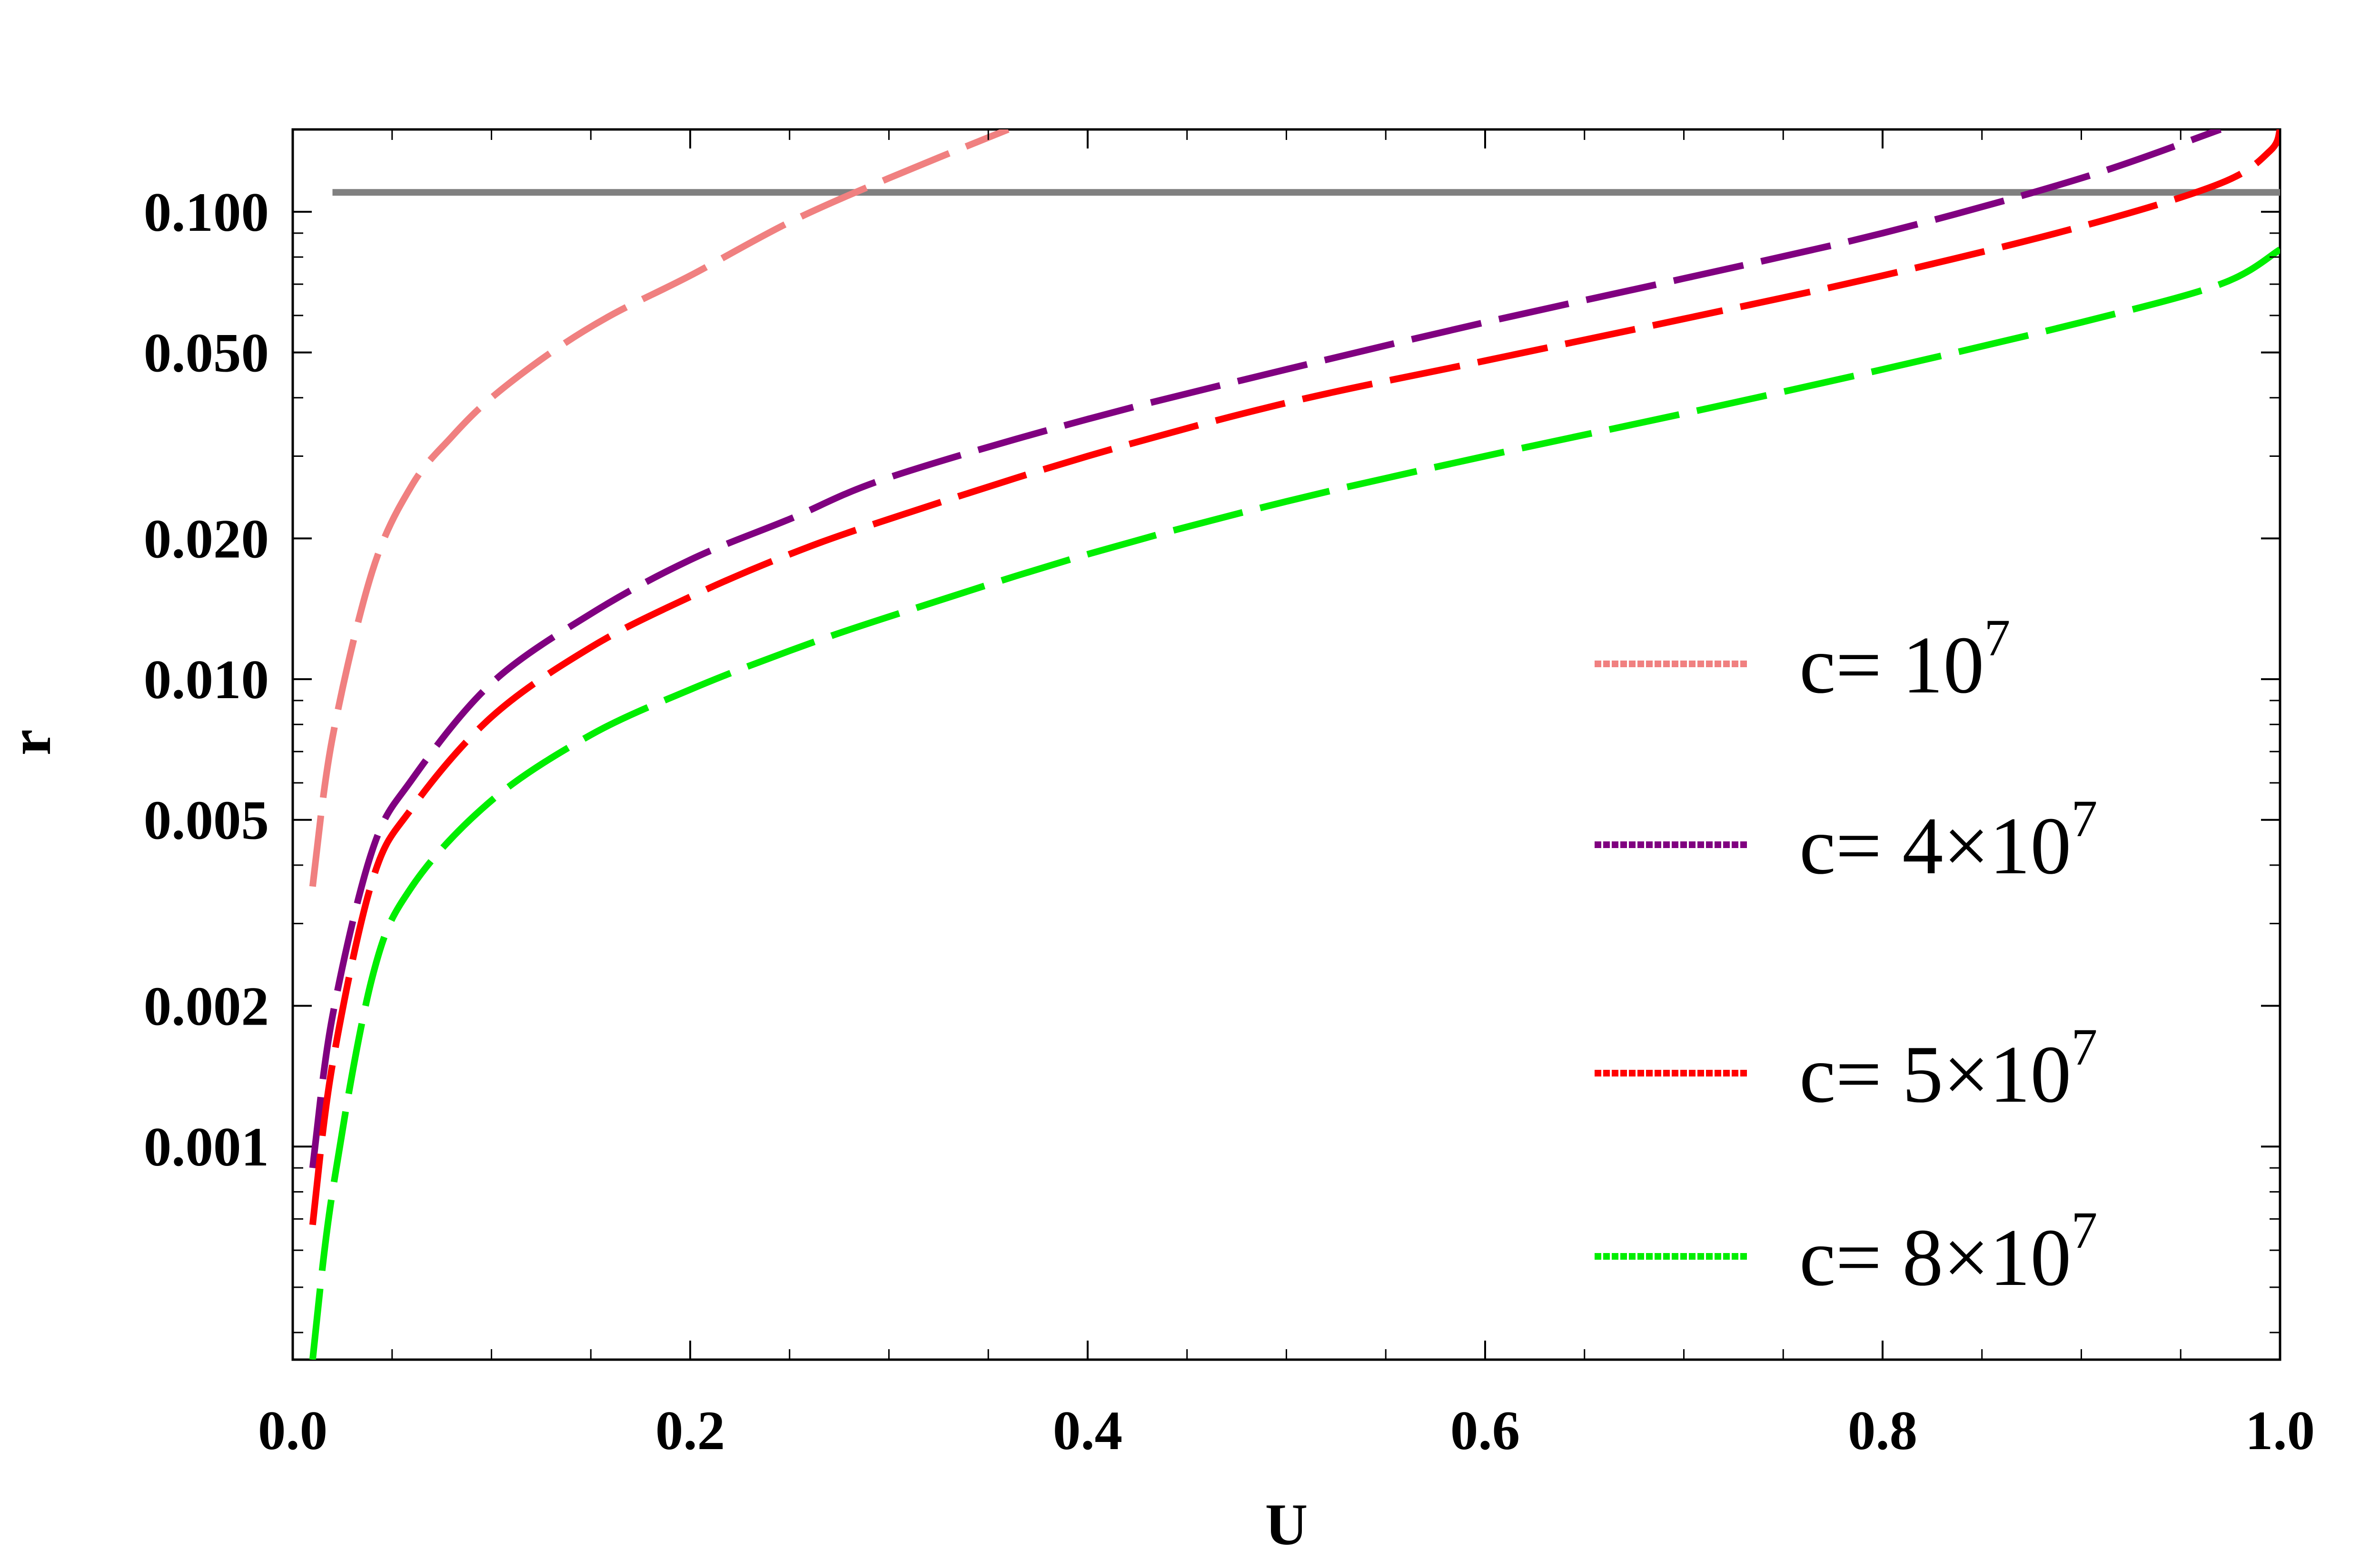 The width and height of the screenshot is (2380, 1550). I want to click on y-tick-label: 0.002, so click(206, 1006).